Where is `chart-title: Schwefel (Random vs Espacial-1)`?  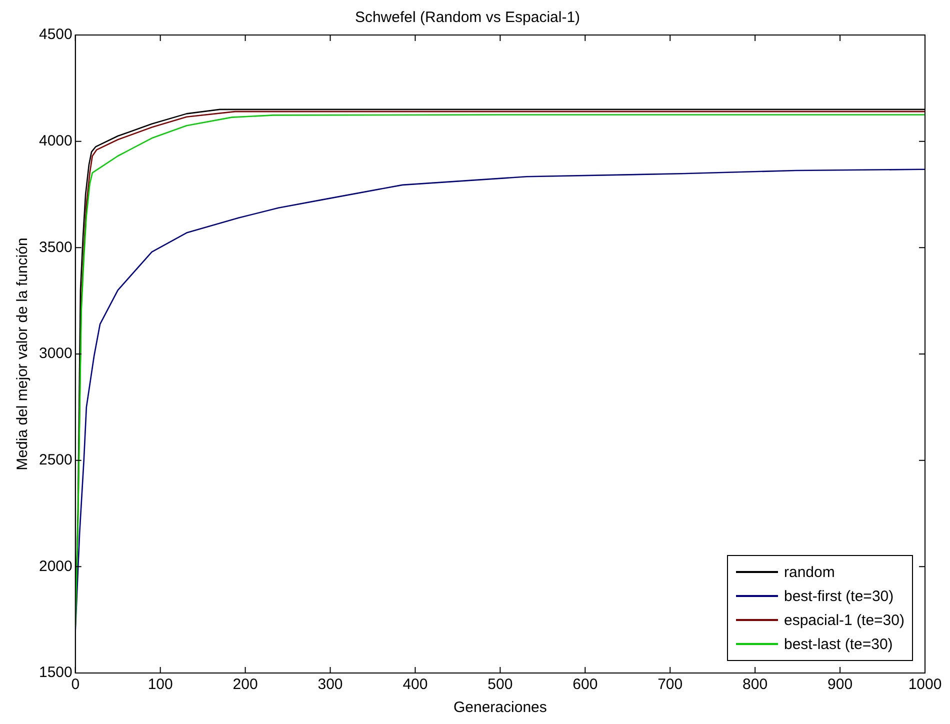
chart-title: Schwefel (Random vs Espacial-1) is located at coordinates (467, 17).